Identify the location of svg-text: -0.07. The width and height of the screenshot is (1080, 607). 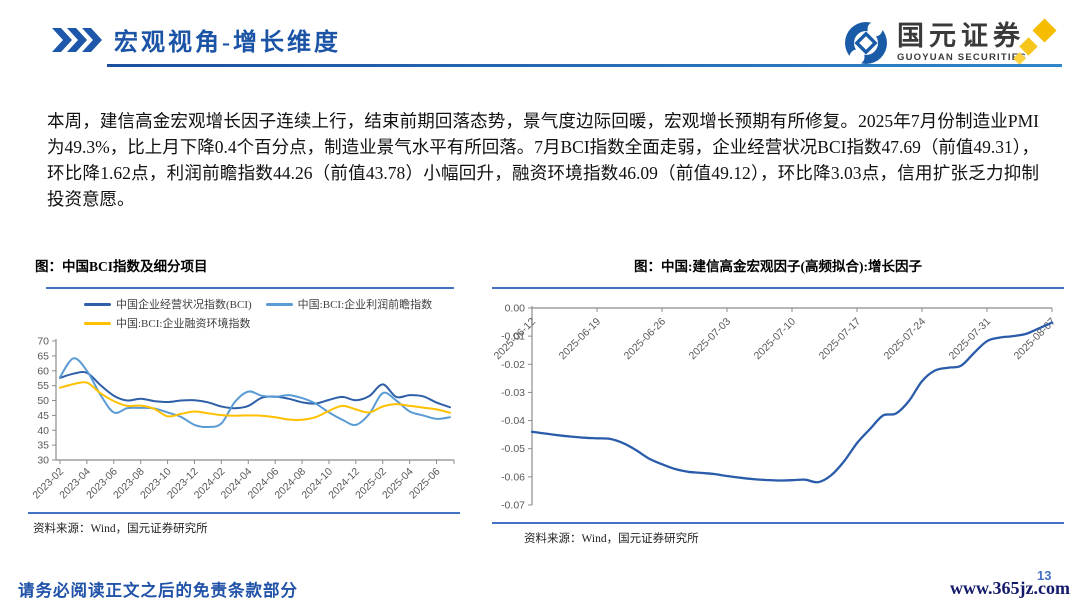
(513, 506).